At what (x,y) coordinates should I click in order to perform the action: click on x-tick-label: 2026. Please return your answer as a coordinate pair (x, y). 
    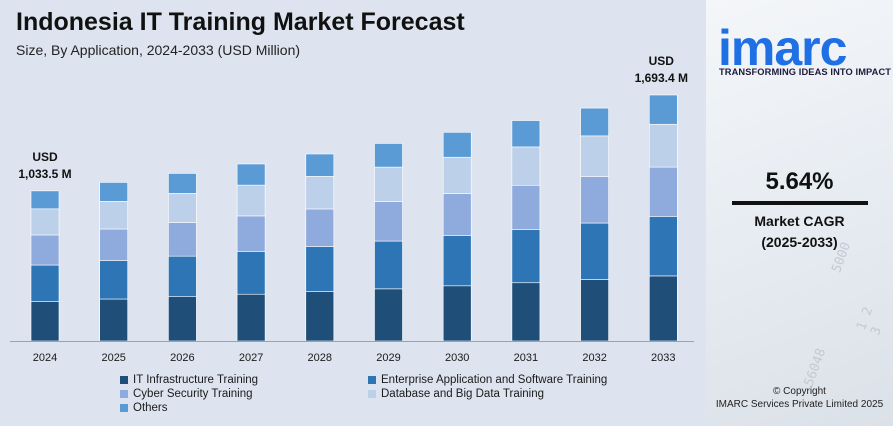
    Looking at the image, I should click on (182, 358).